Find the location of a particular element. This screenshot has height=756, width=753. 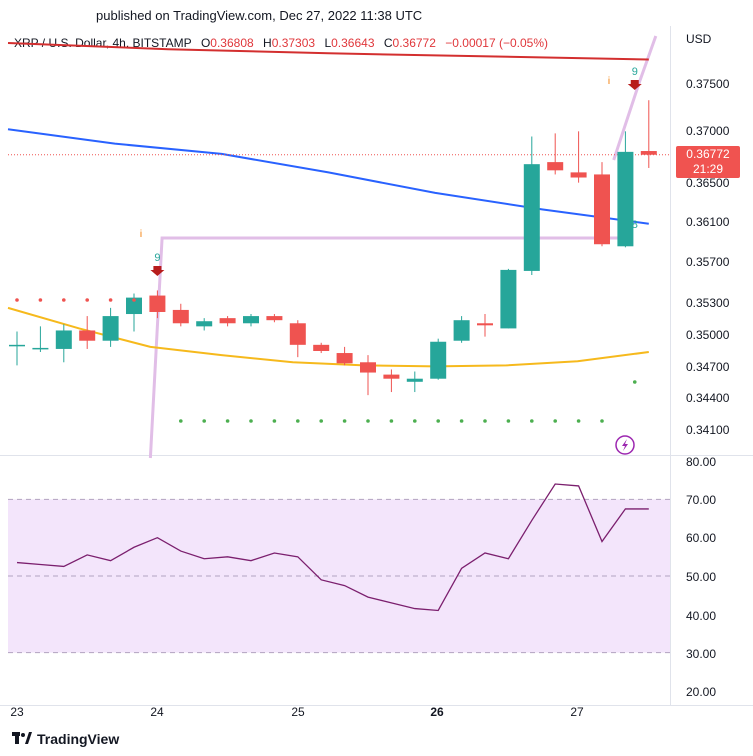

price-tick-label: 0.34400 is located at coordinates (708, 398).